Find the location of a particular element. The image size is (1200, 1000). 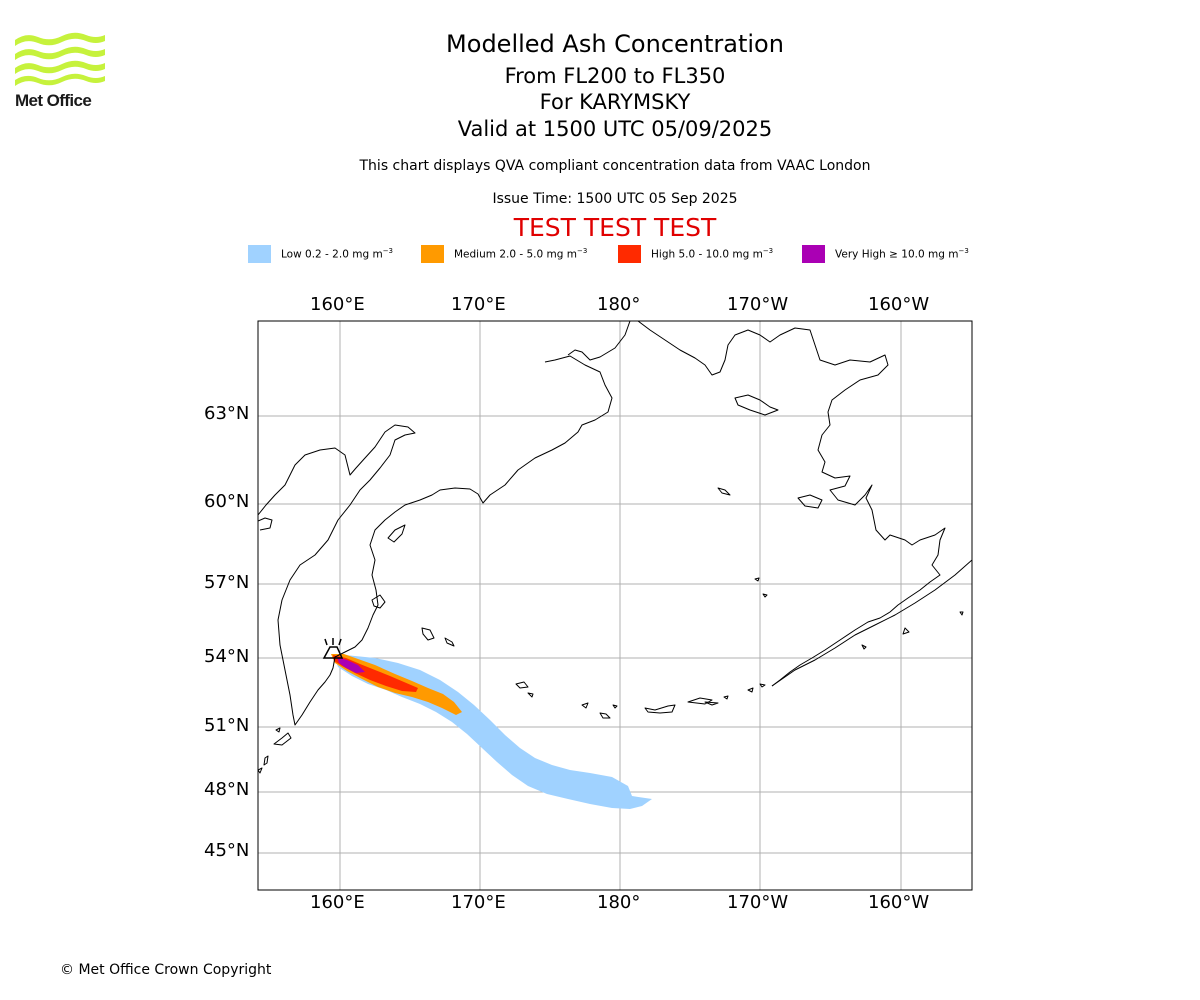

lon-label-bottom-180: 180° is located at coordinates (619, 902).